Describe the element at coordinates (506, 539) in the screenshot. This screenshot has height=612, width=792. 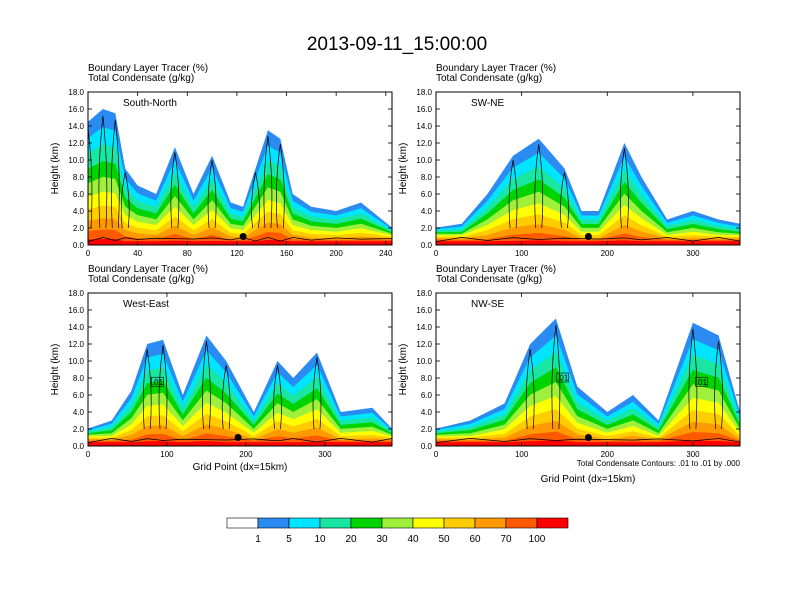
I see `colorbar-label: 70` at that location.